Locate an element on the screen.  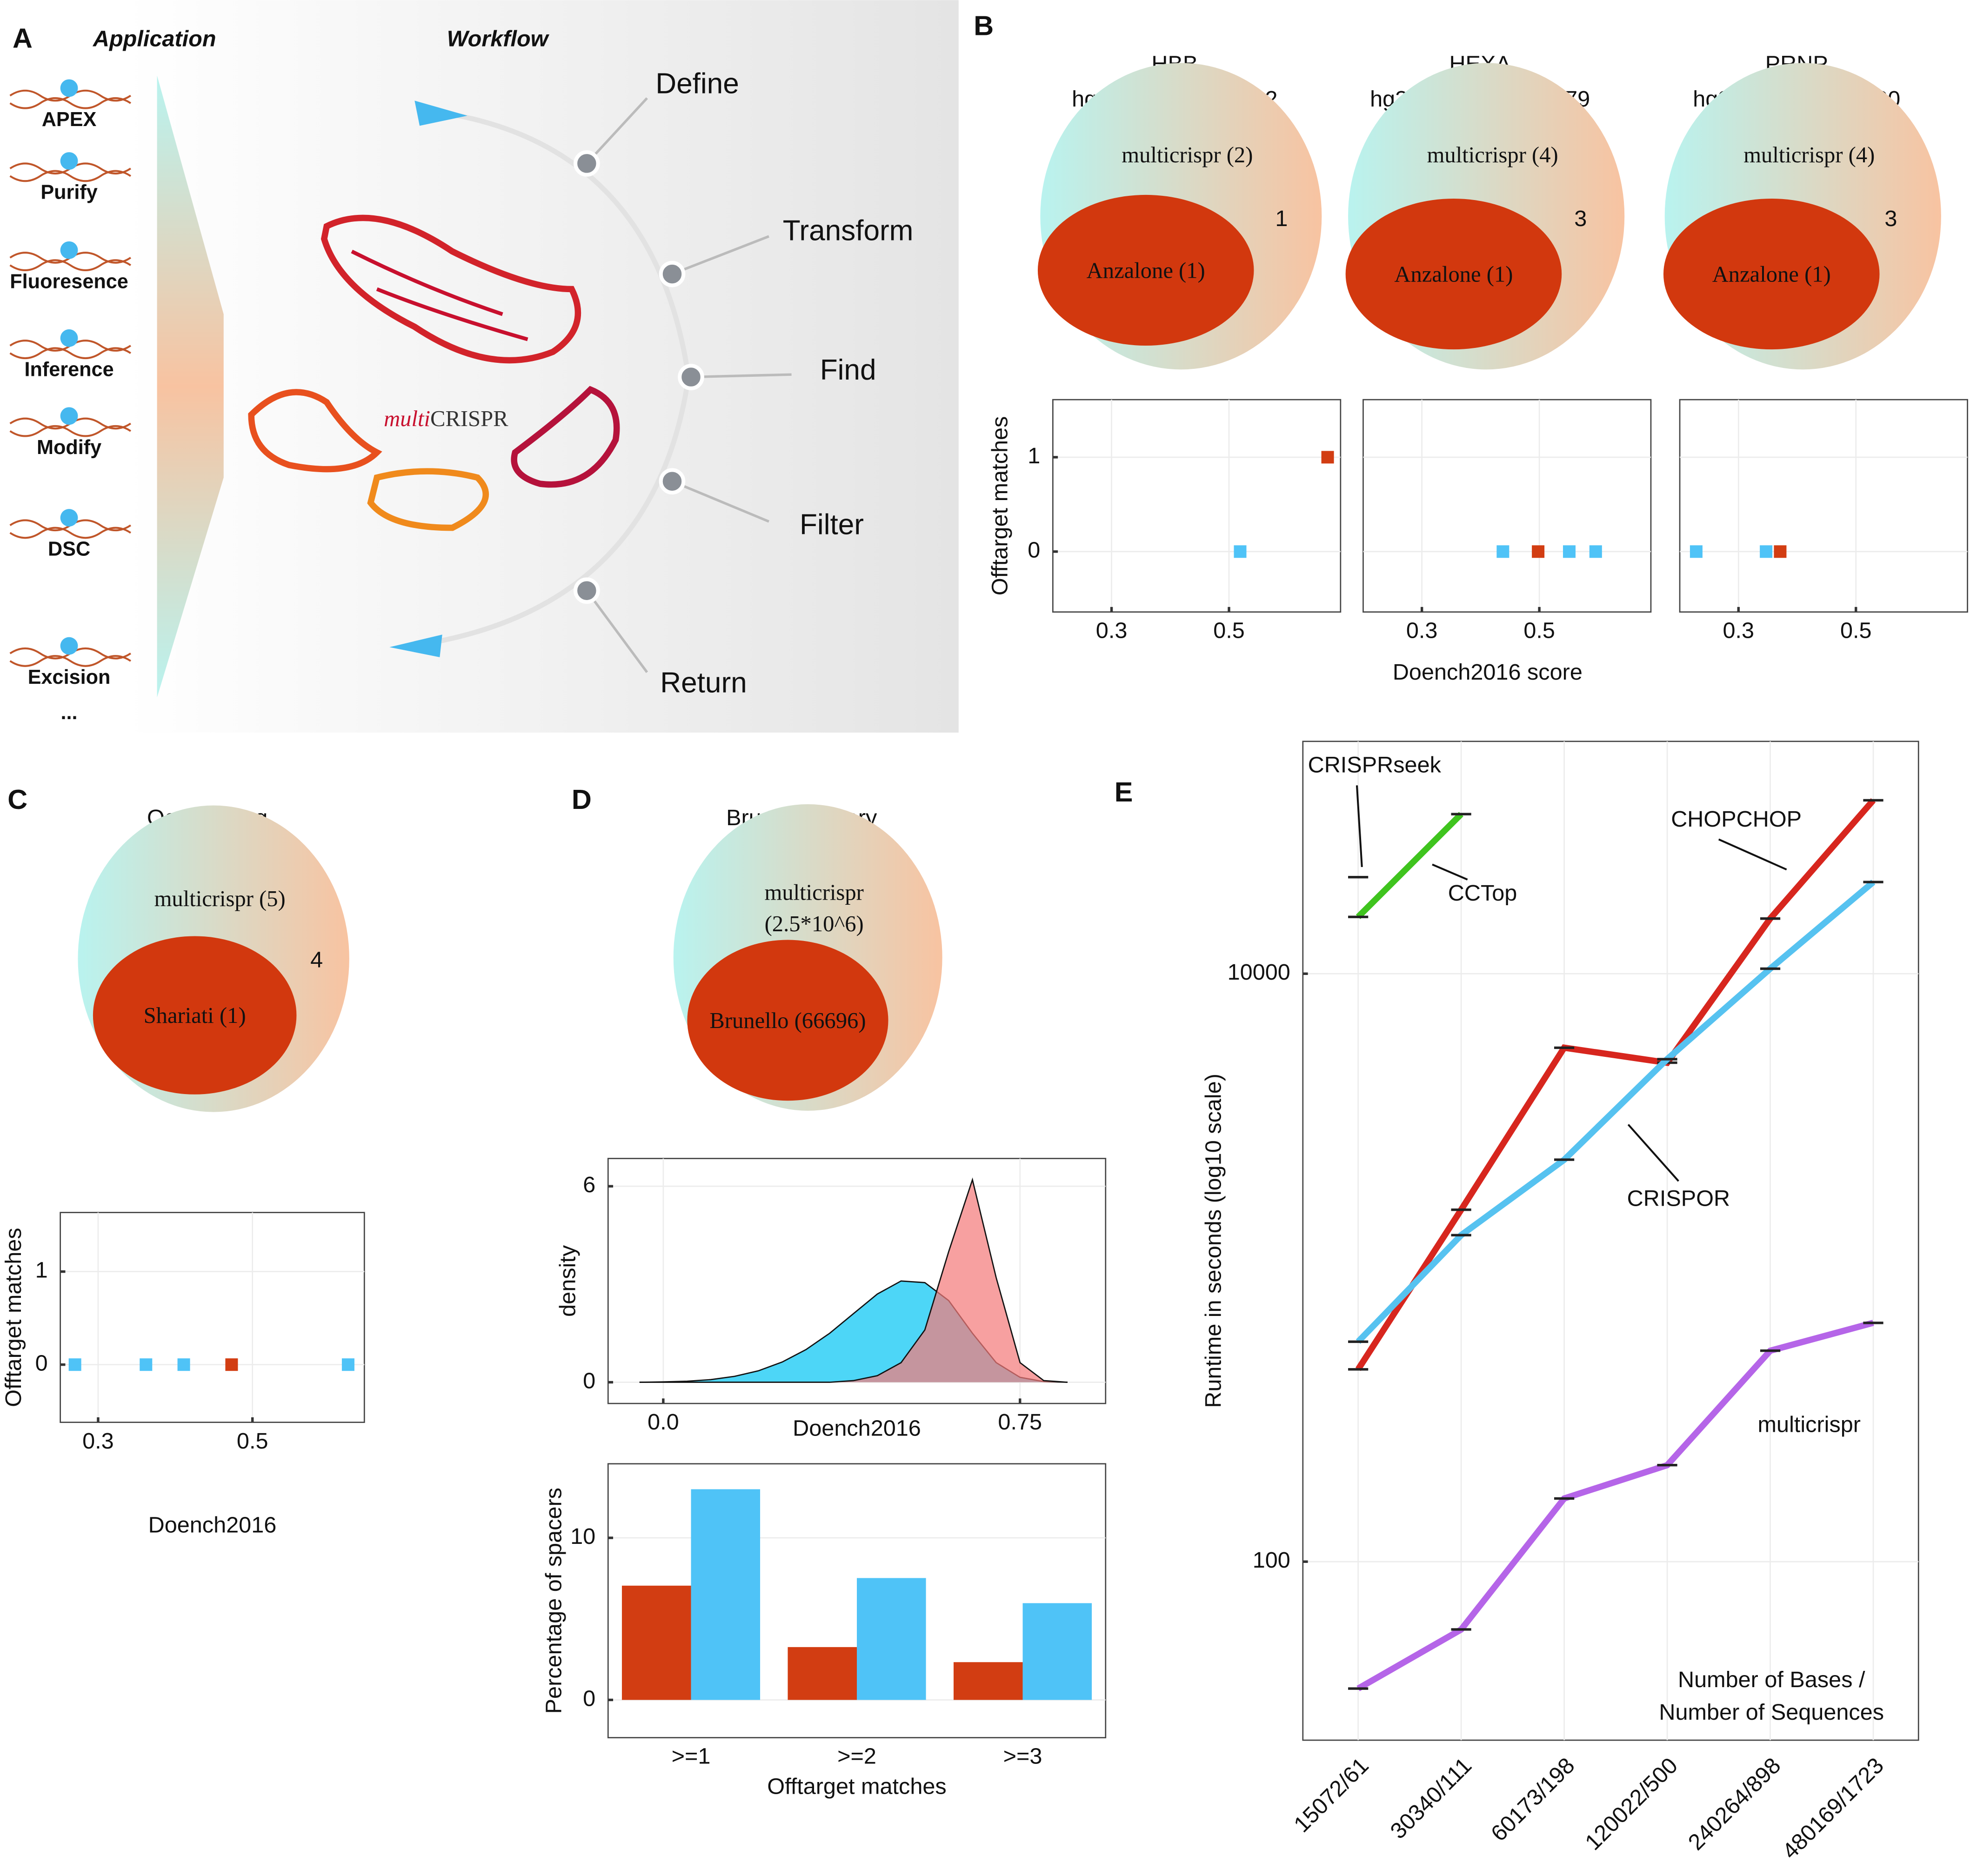
x-tick-label: 0.75 is located at coordinates (1020, 1422).